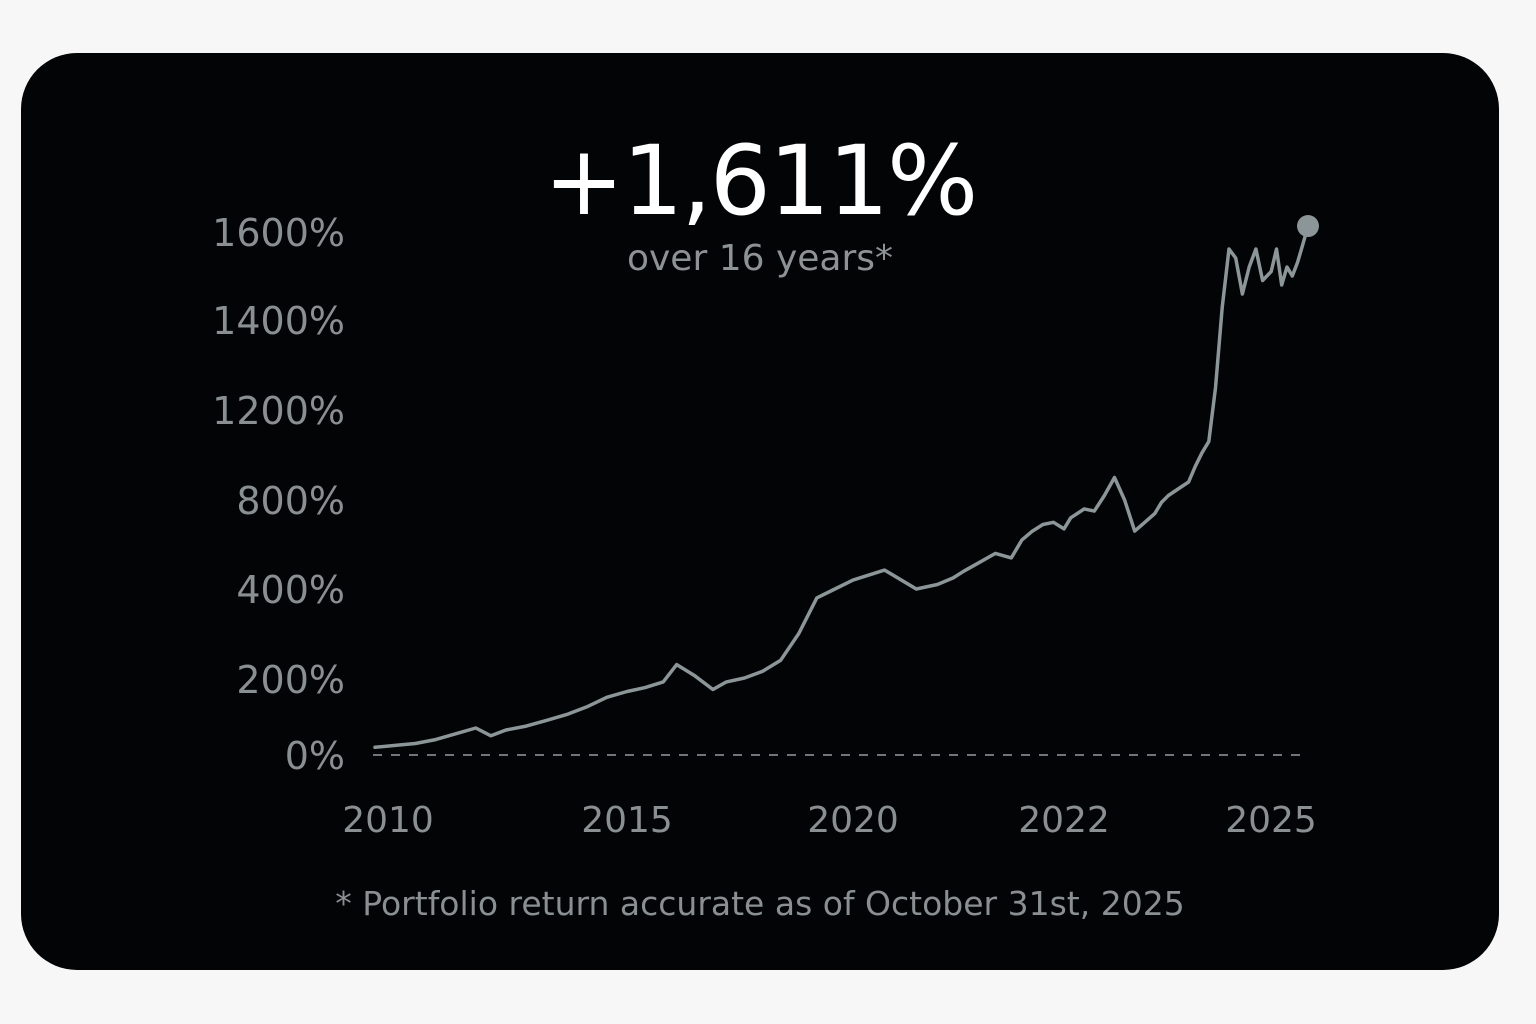  What do you see at coordinates (278, 321) in the screenshot?
I see `y-tick-label: 1400%` at bounding box center [278, 321].